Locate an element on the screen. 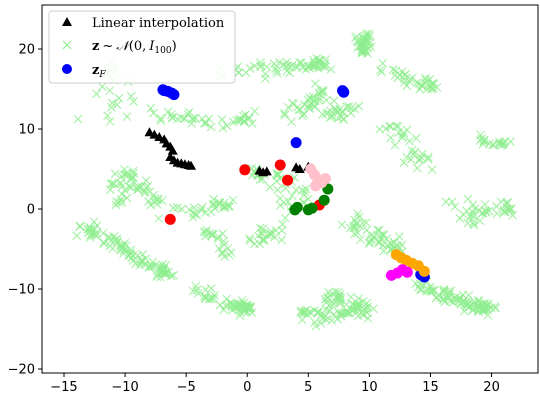  x-tick-label: 20 is located at coordinates (491, 387).